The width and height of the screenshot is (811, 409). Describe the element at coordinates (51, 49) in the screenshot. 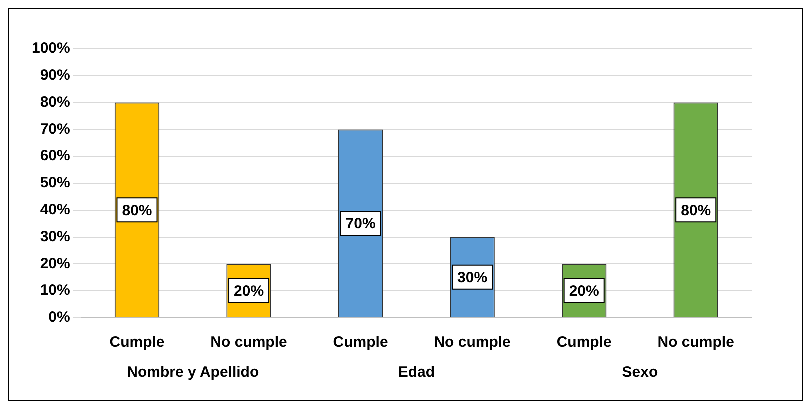

I see `y-tick-label: 100%` at that location.